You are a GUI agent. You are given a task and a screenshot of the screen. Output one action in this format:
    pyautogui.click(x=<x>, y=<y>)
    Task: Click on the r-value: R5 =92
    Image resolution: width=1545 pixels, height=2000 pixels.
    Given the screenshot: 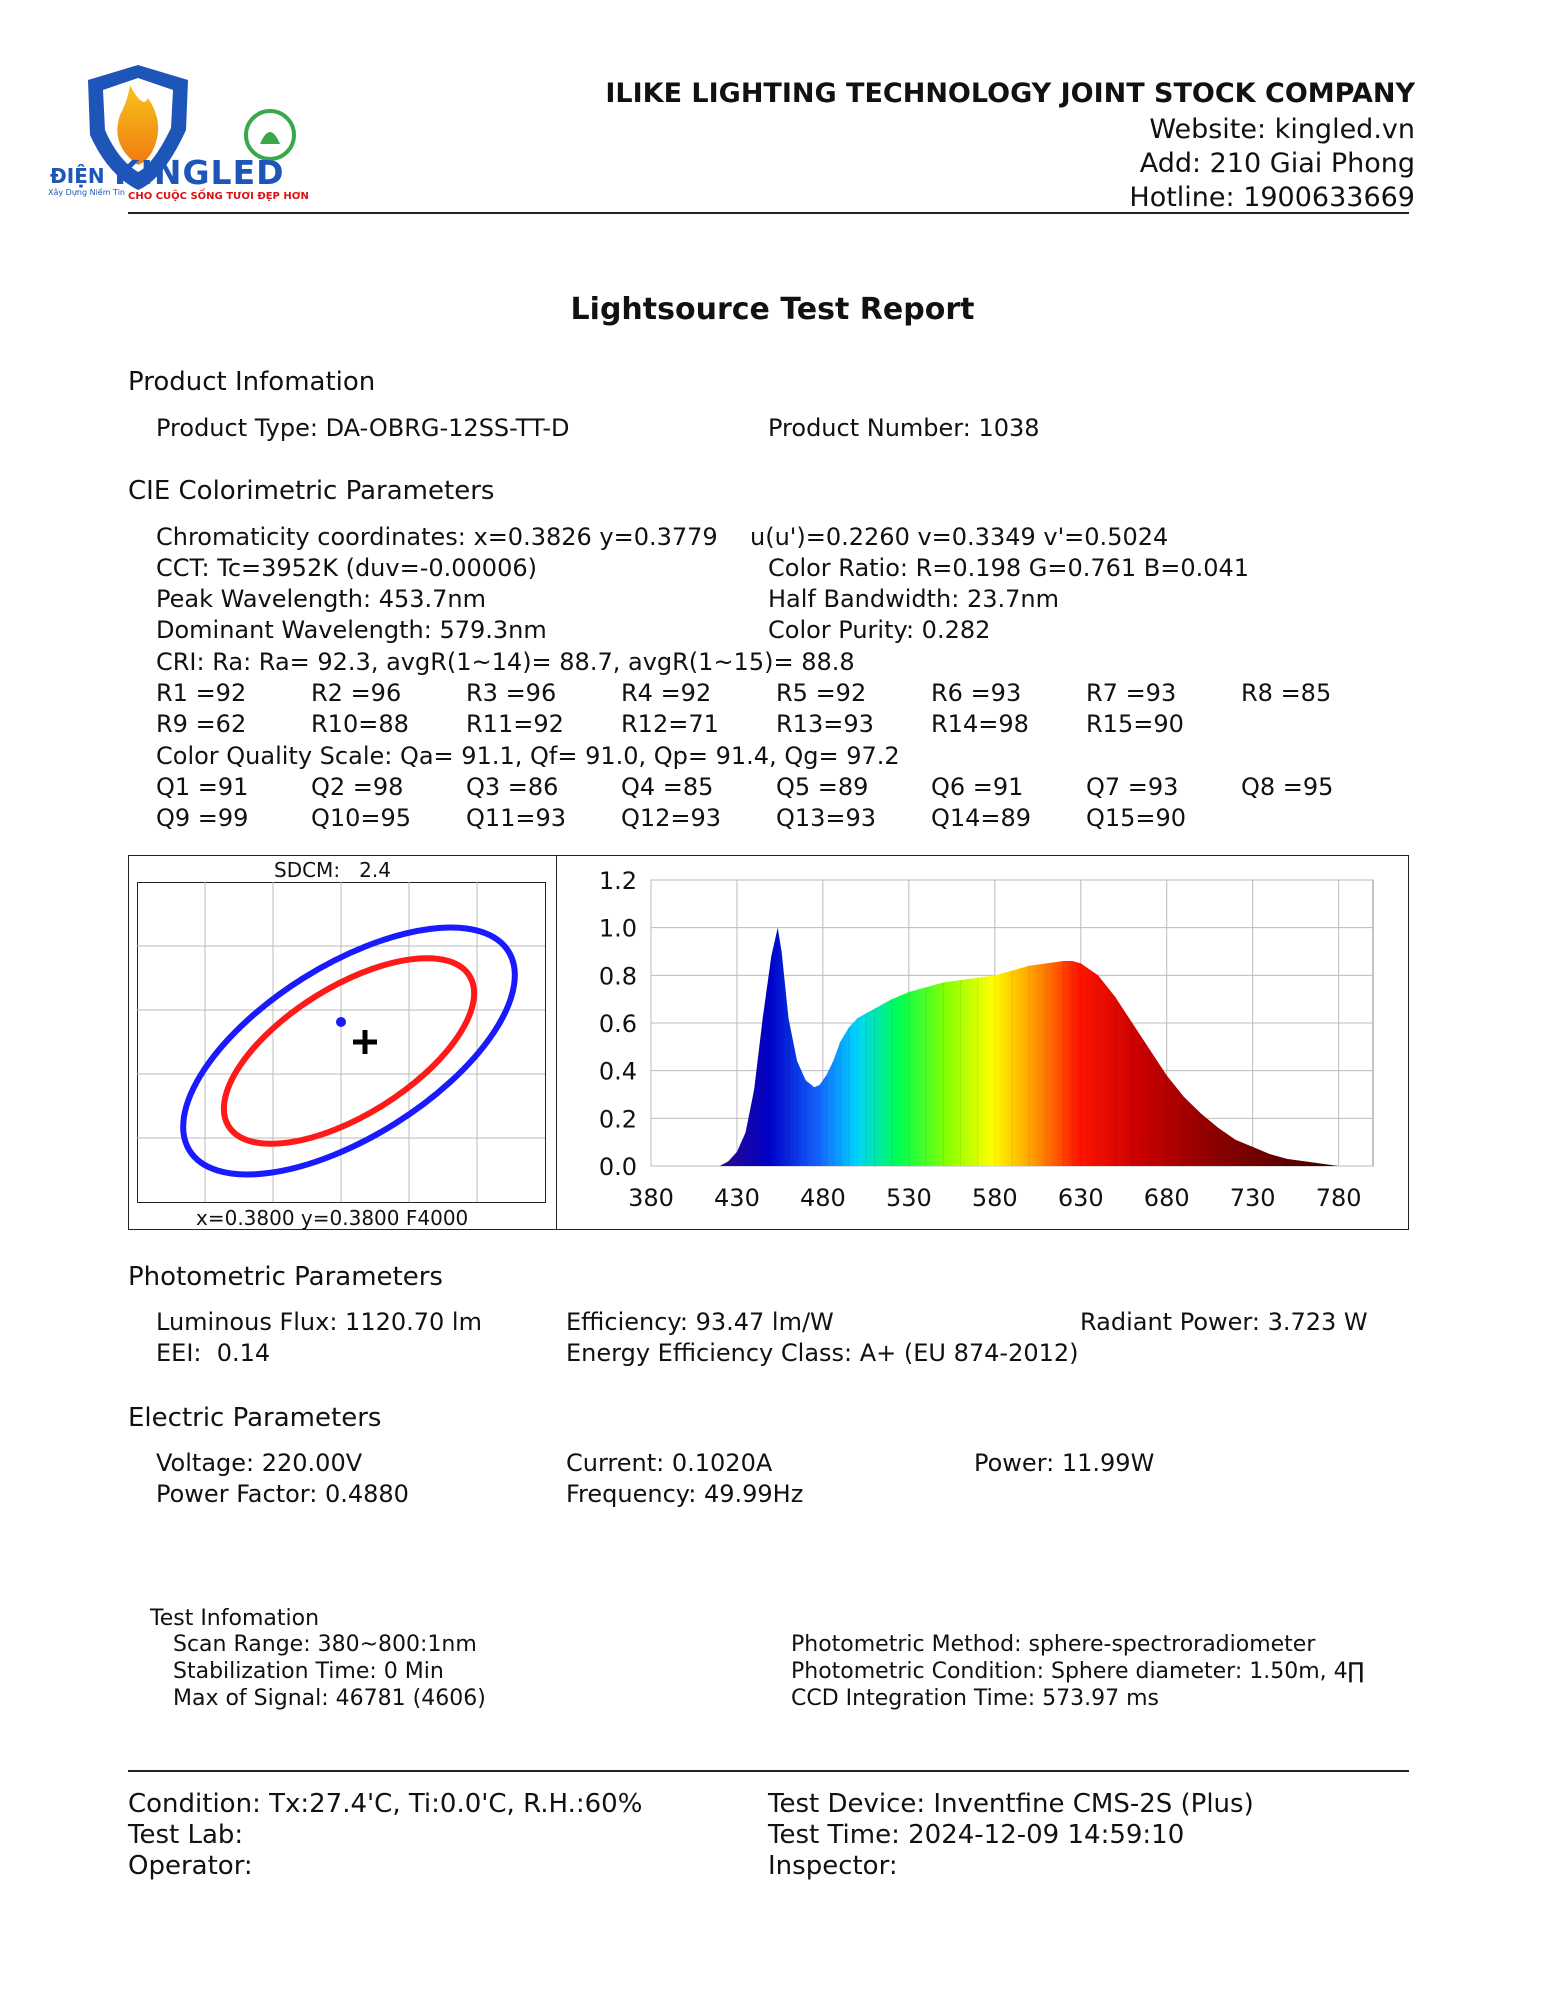 What is the action you would take?
    pyautogui.click(x=821, y=693)
    